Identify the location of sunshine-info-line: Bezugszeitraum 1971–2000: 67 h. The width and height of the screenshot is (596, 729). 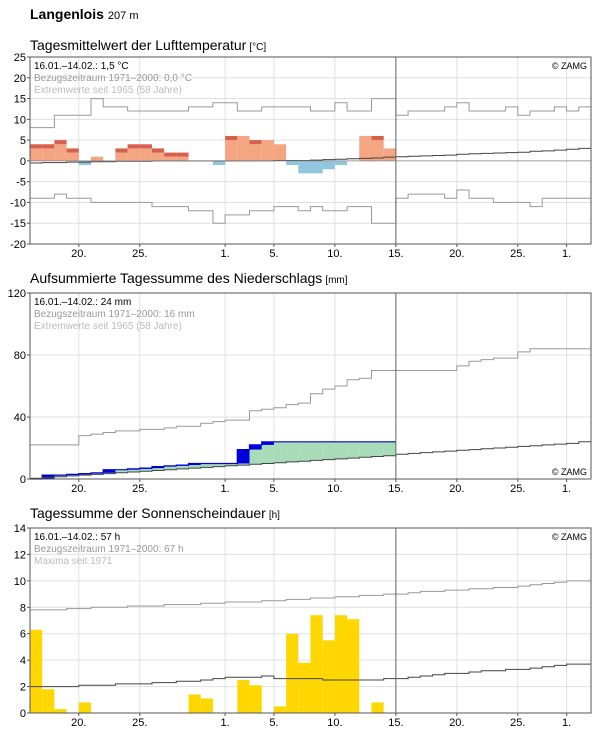
(109, 549).